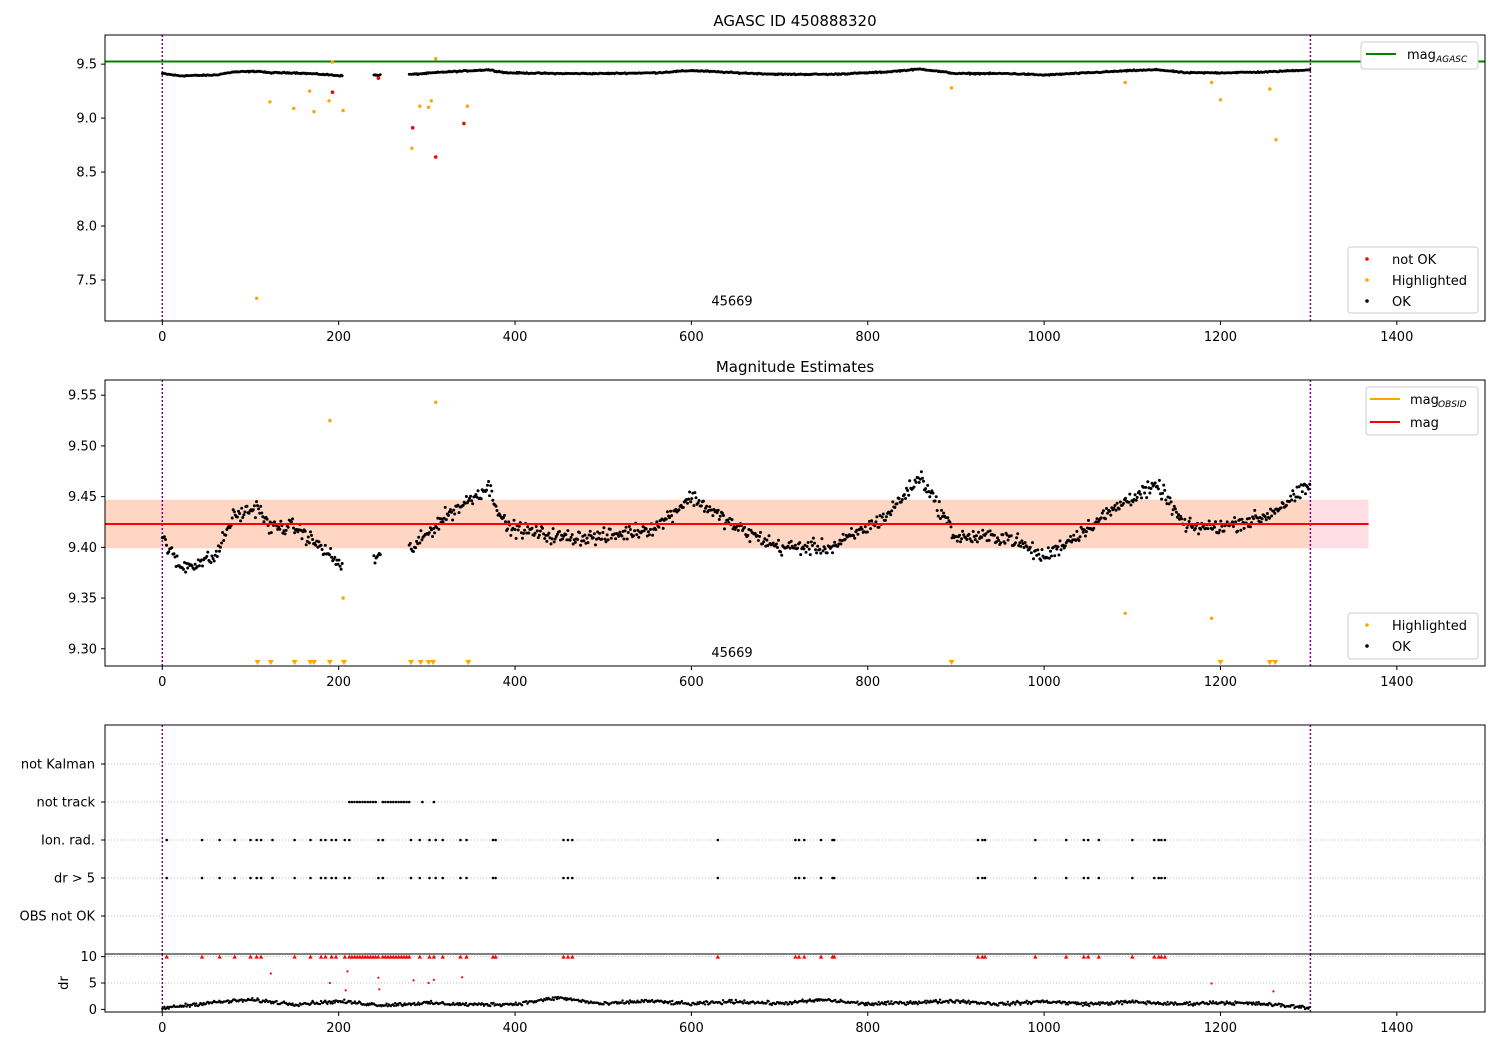 This screenshot has height=1050, width=1500. Describe the element at coordinates (1421, 55) in the screenshot. I see `legend-label-agasc: mag` at that location.